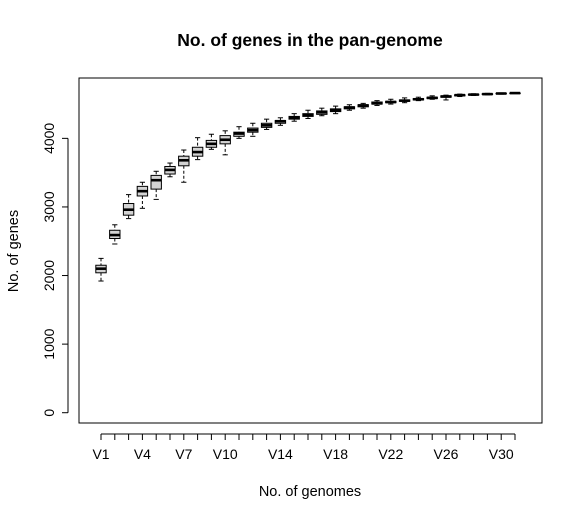  Describe the element at coordinates (294, 117) in the screenshot. I see `box-V15` at that location.